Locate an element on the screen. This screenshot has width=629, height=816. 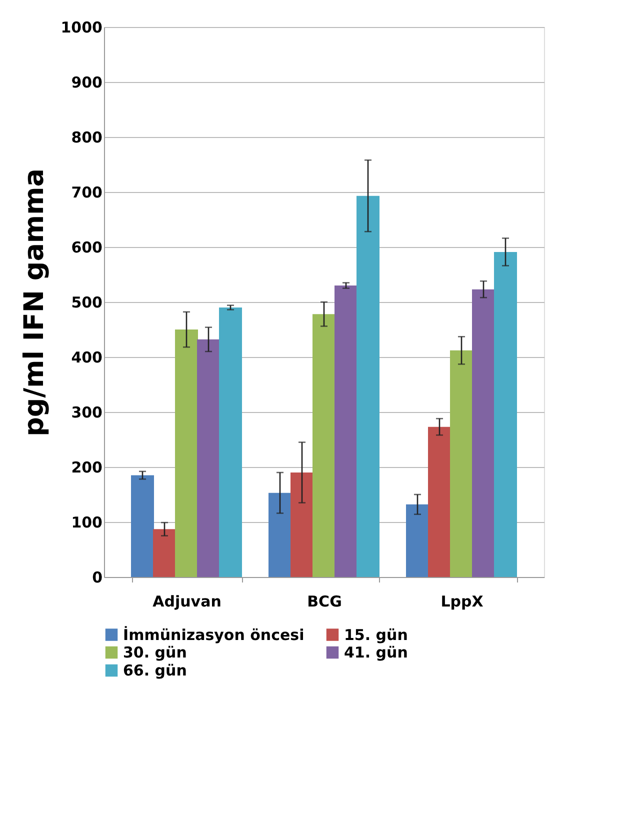
x-tick-label: BCG is located at coordinates (324, 601).